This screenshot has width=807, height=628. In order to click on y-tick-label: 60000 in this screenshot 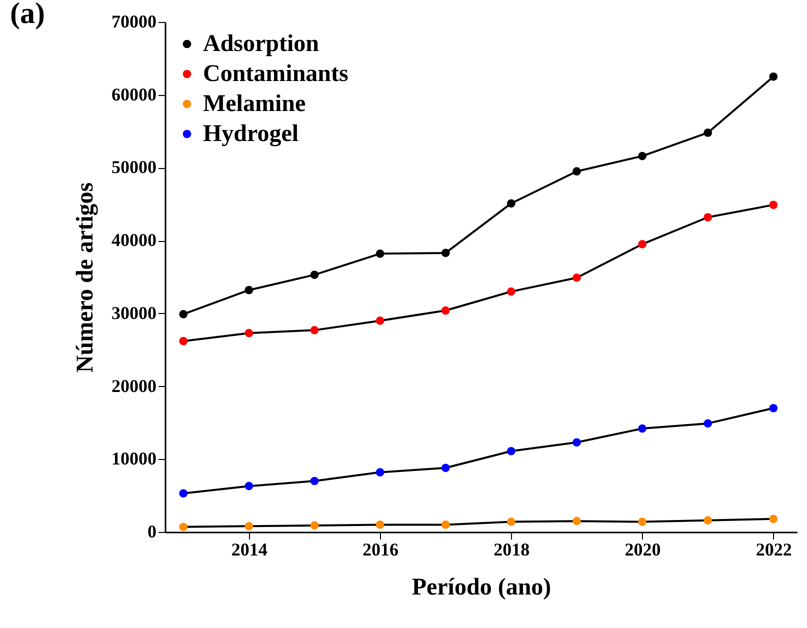, I will do `click(134, 94)`.